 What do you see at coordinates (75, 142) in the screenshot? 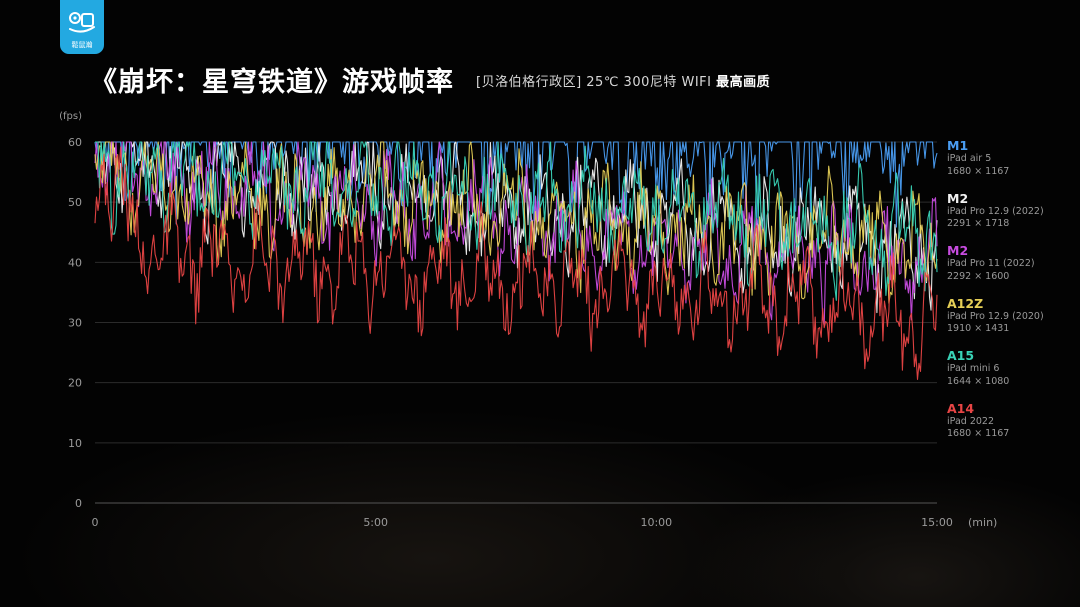
I see `y-tick-label: 60` at bounding box center [75, 142].